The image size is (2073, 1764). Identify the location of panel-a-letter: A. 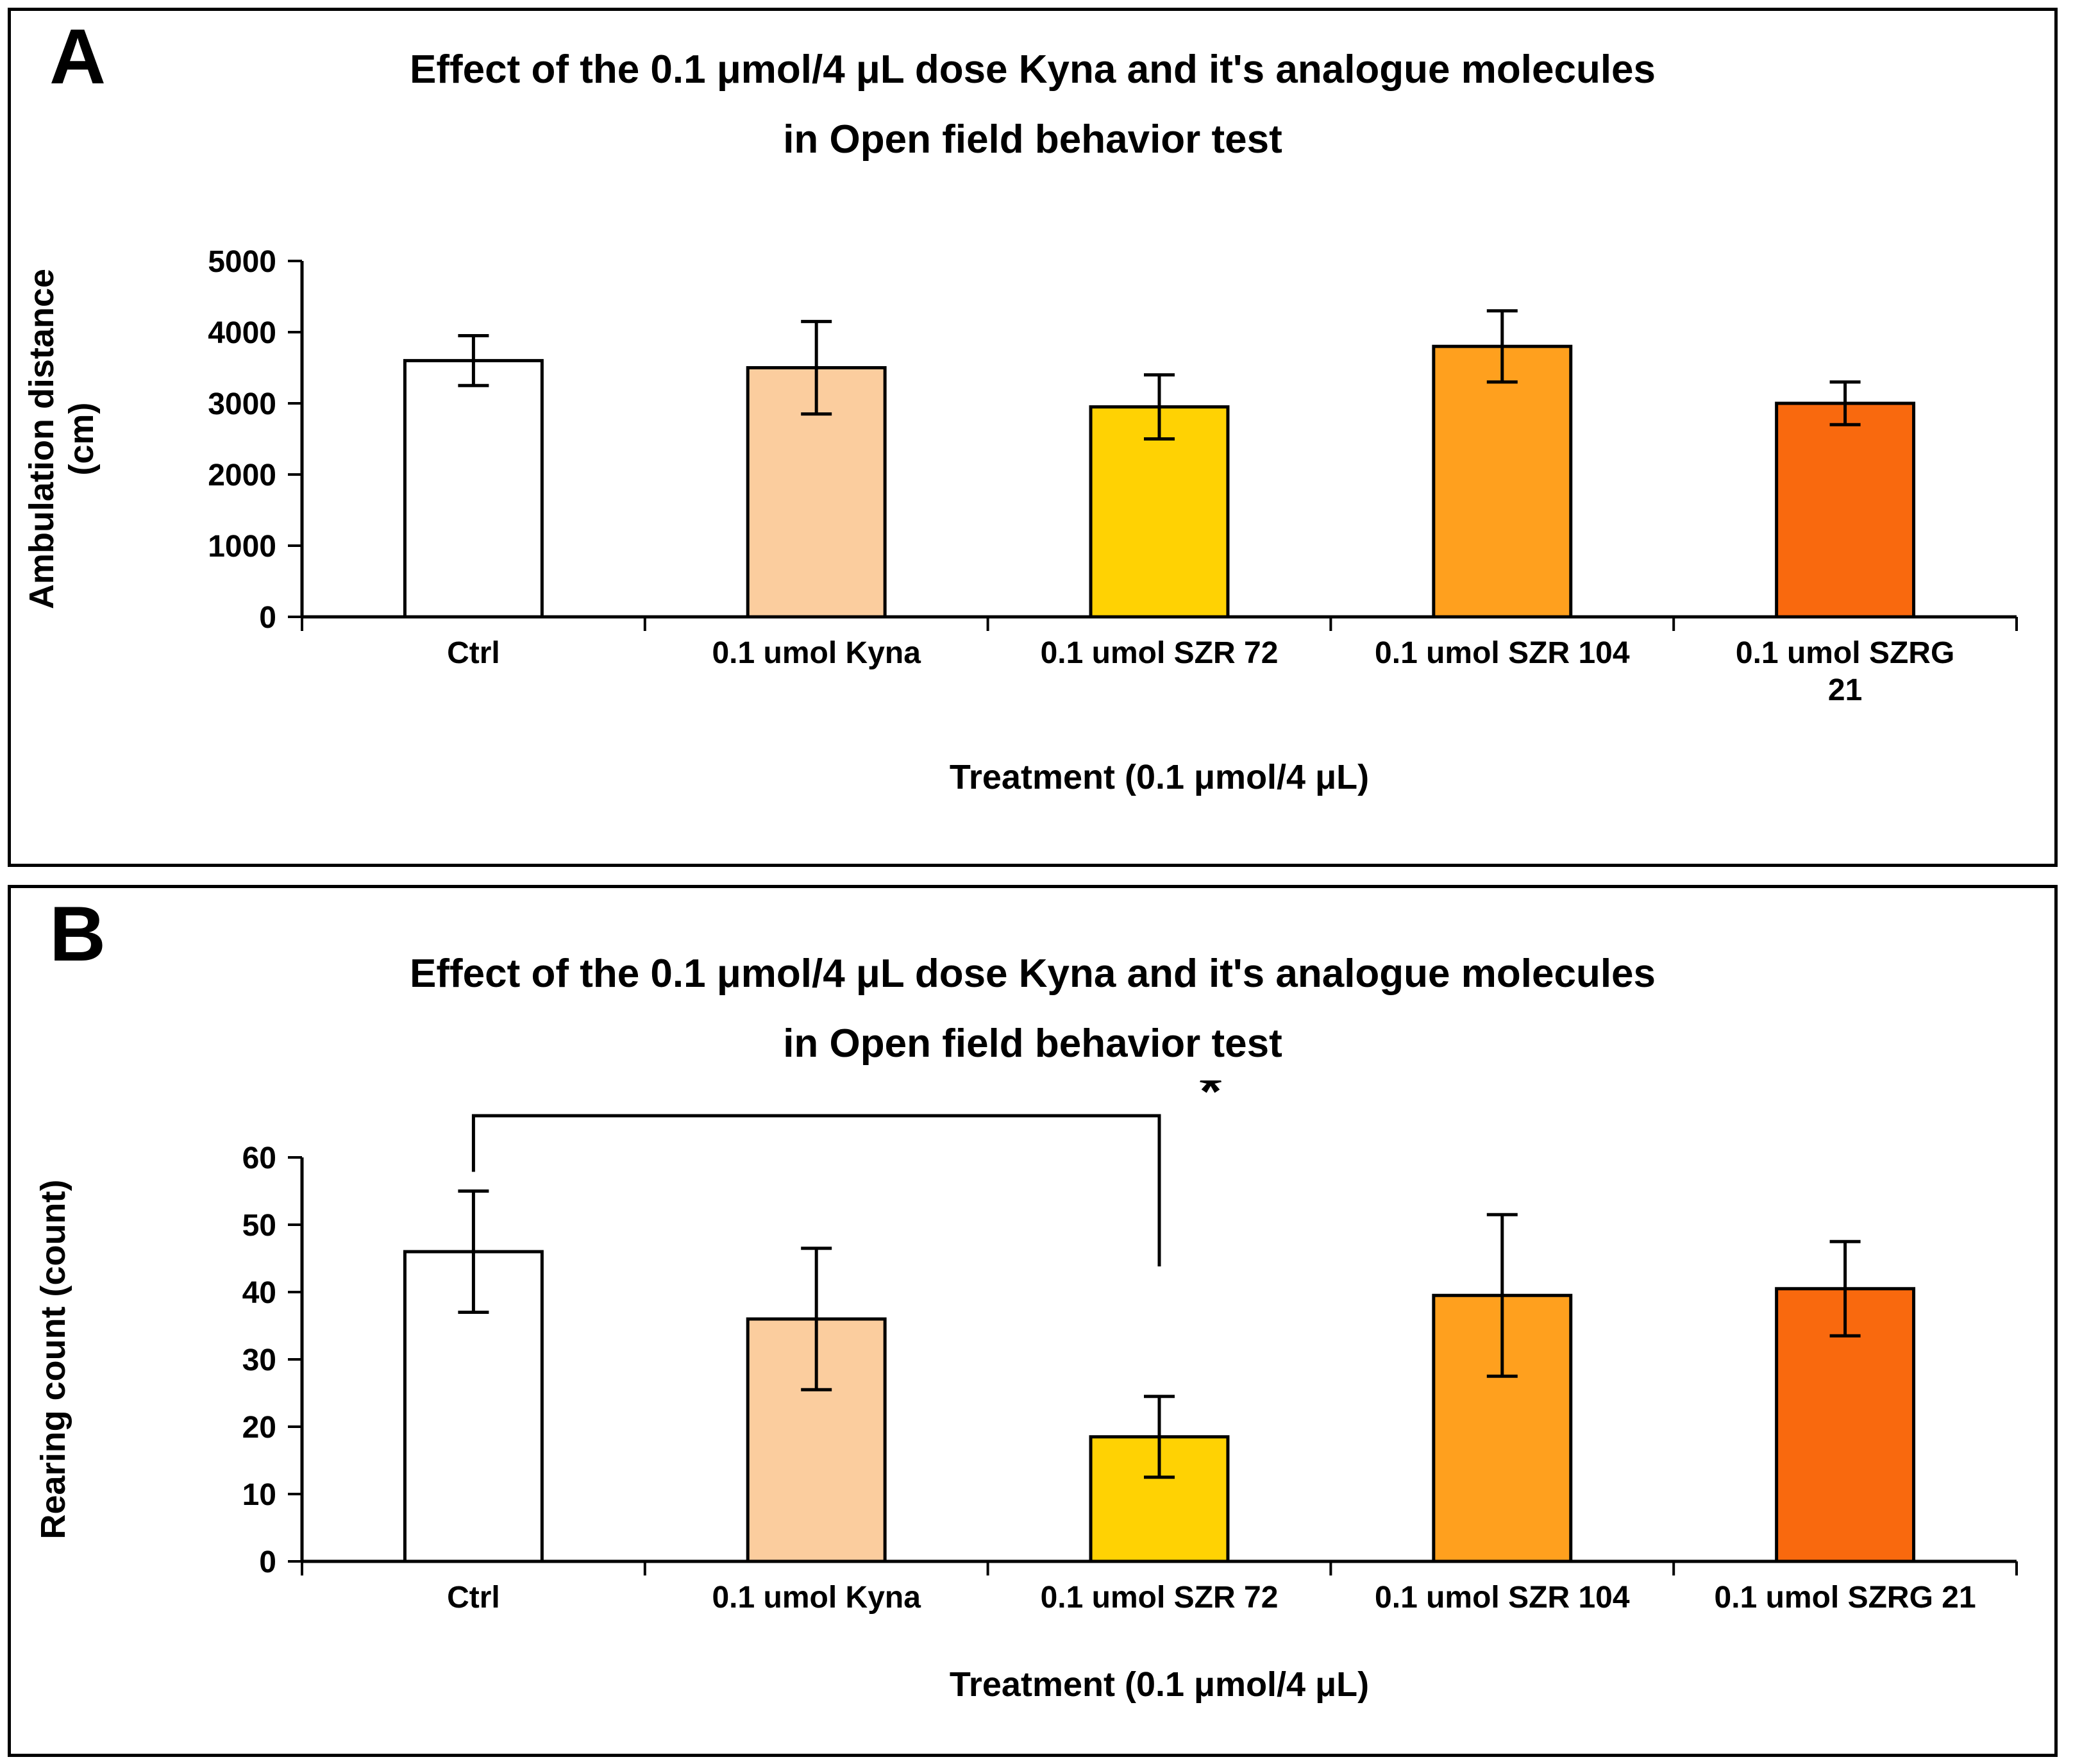
(77, 56).